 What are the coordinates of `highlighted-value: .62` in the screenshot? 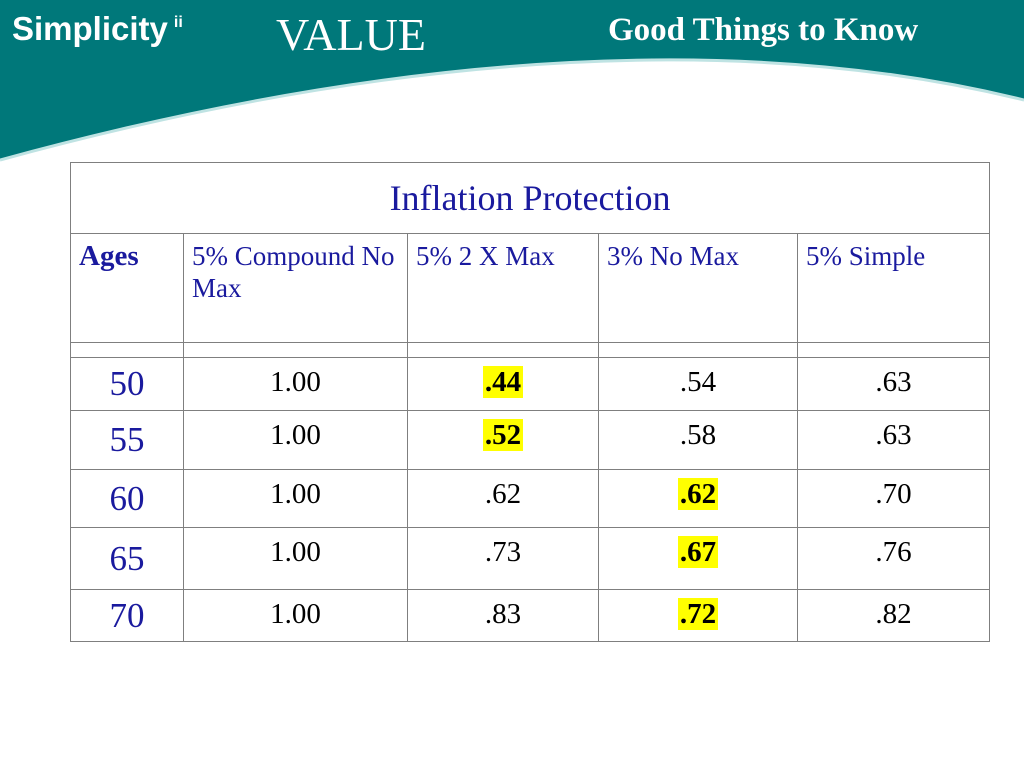 It's located at (698, 494).